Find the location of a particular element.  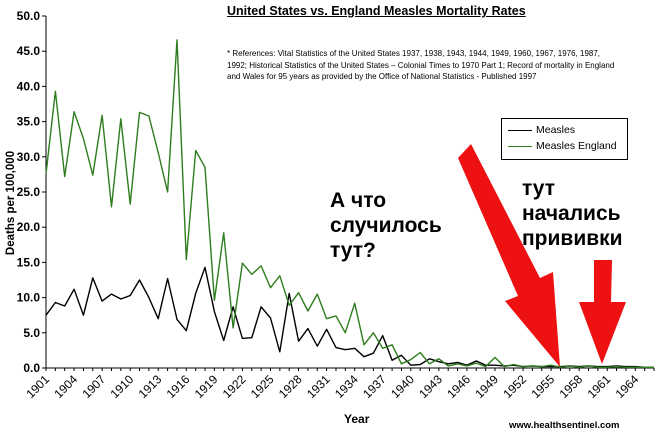

y-tick-label: 40.0 is located at coordinates (29, 86).